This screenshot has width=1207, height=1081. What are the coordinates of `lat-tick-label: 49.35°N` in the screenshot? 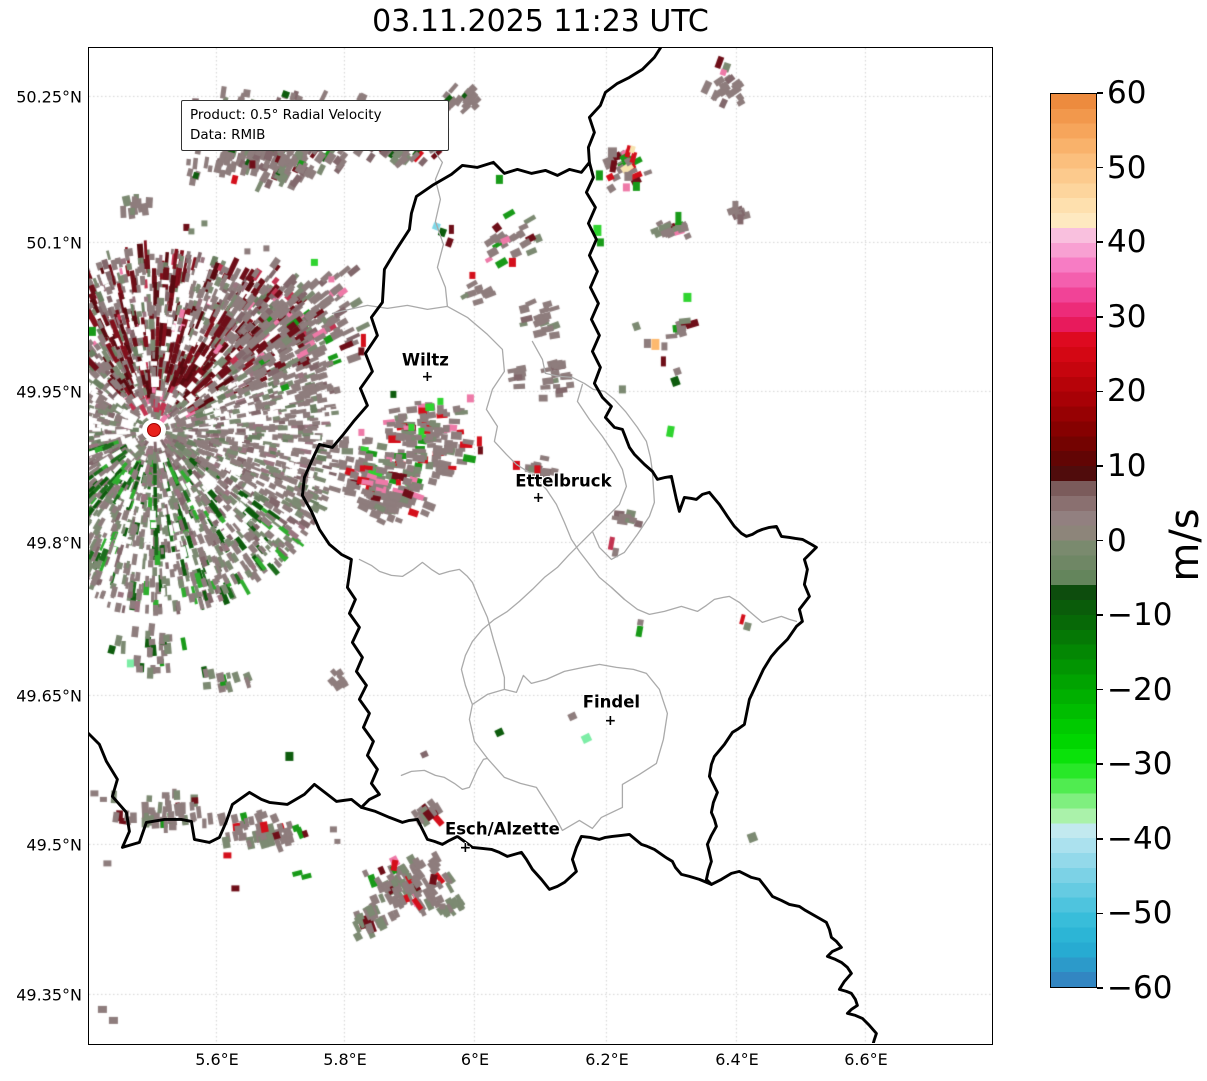 It's located at (49, 995).